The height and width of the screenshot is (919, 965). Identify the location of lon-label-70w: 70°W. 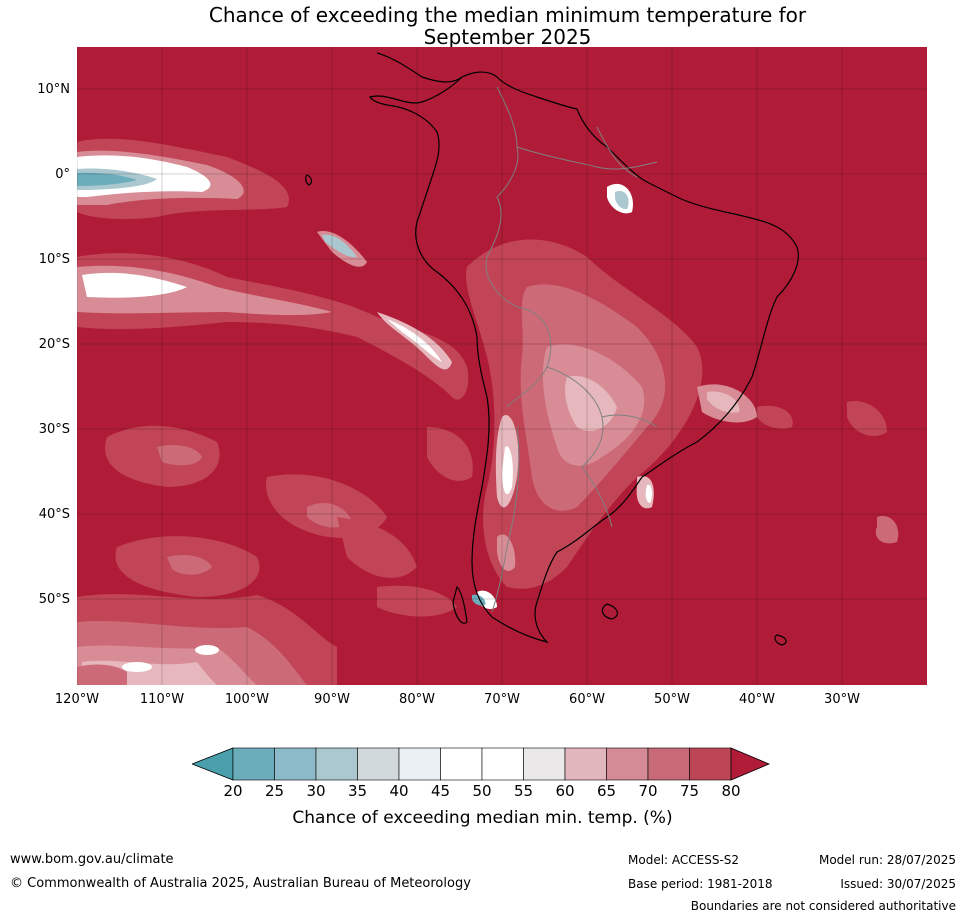
(502, 699).